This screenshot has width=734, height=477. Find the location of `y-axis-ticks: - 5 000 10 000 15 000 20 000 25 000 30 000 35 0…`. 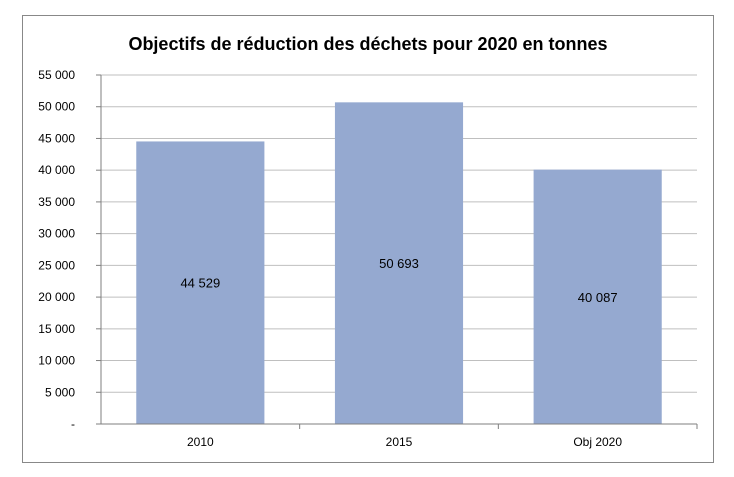

y-axis-ticks: - 5 000 10 000 15 000 20 000 25 000 30 000 35 0… is located at coordinates (69, 249).